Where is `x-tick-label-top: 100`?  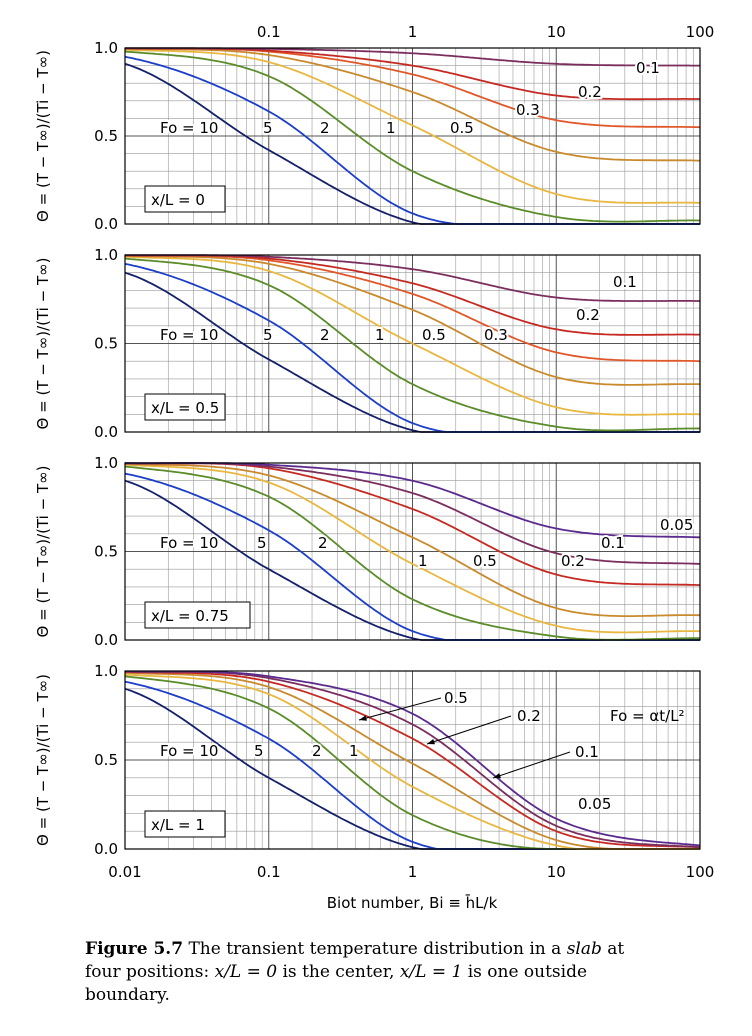 x-tick-label-top: 100 is located at coordinates (700, 32).